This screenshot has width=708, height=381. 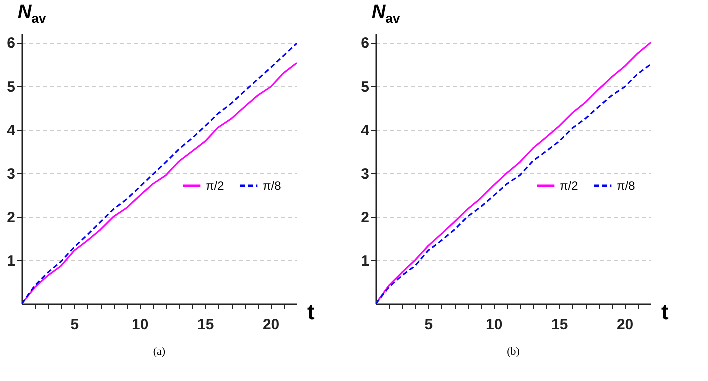 What do you see at coordinates (159, 352) in the screenshot?
I see `text: (a)` at bounding box center [159, 352].